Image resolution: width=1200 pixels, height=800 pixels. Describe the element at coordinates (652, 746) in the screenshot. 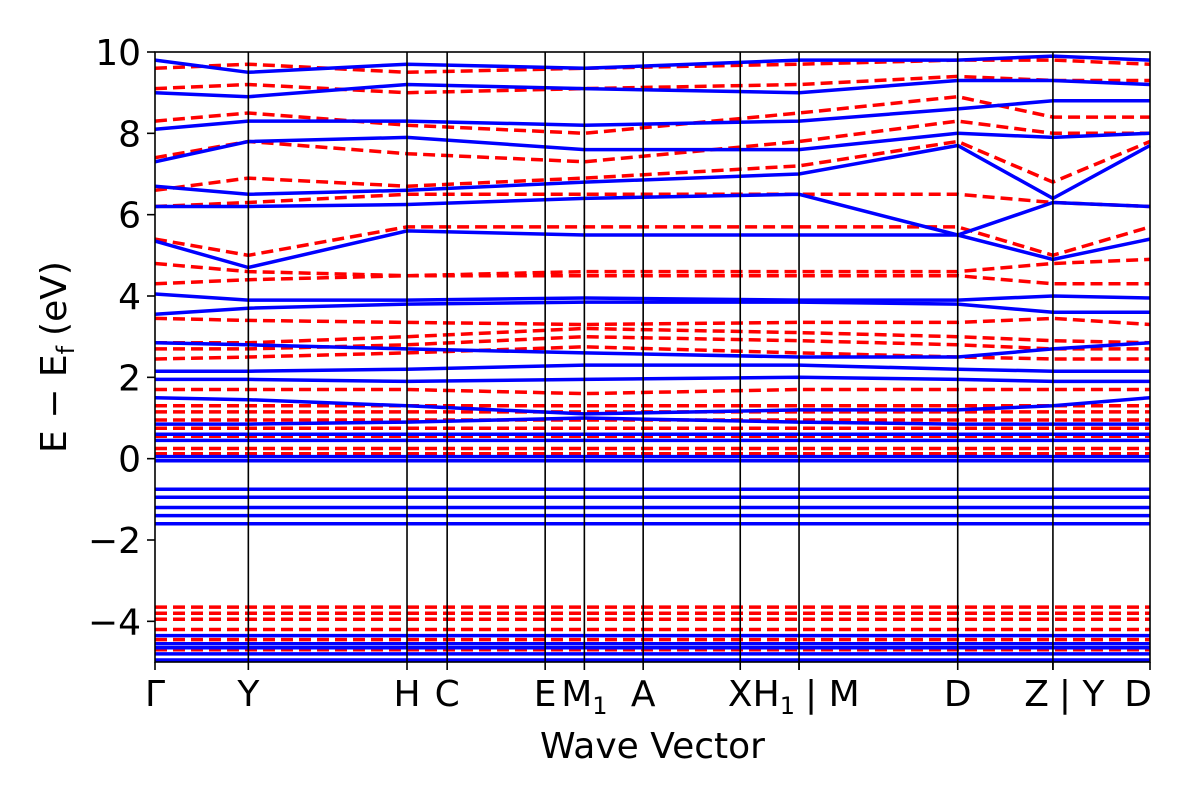

I see `x-axis-label: Wave Vector` at that location.